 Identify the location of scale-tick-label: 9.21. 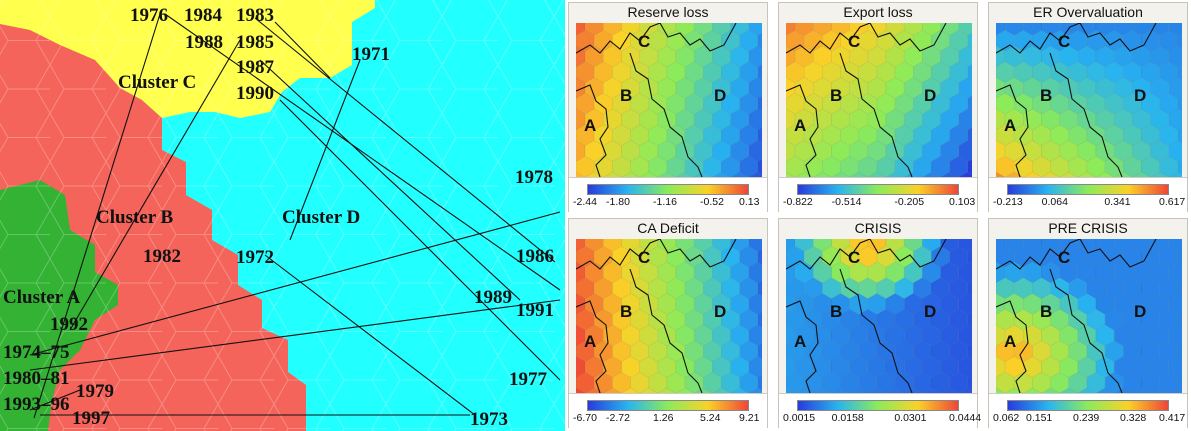
(749, 418).